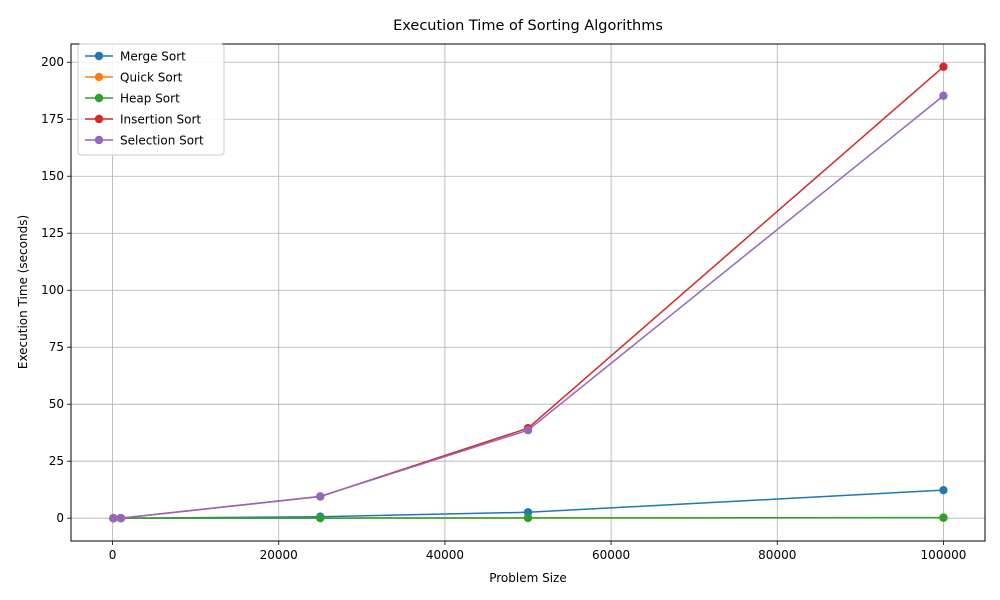  I want to click on legend-label: Selection Sort, so click(162, 141).